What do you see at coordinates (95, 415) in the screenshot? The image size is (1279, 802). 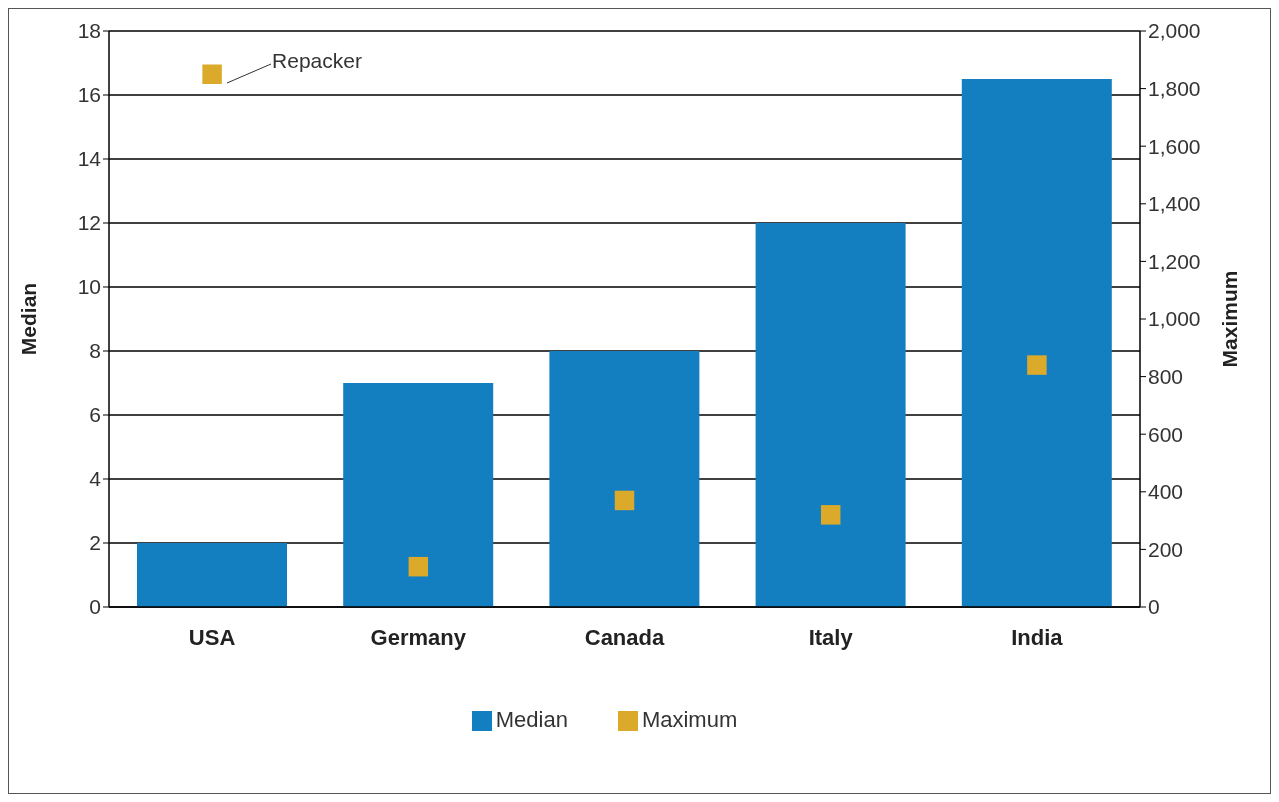 I see `y-tick-label: 6` at bounding box center [95, 415].